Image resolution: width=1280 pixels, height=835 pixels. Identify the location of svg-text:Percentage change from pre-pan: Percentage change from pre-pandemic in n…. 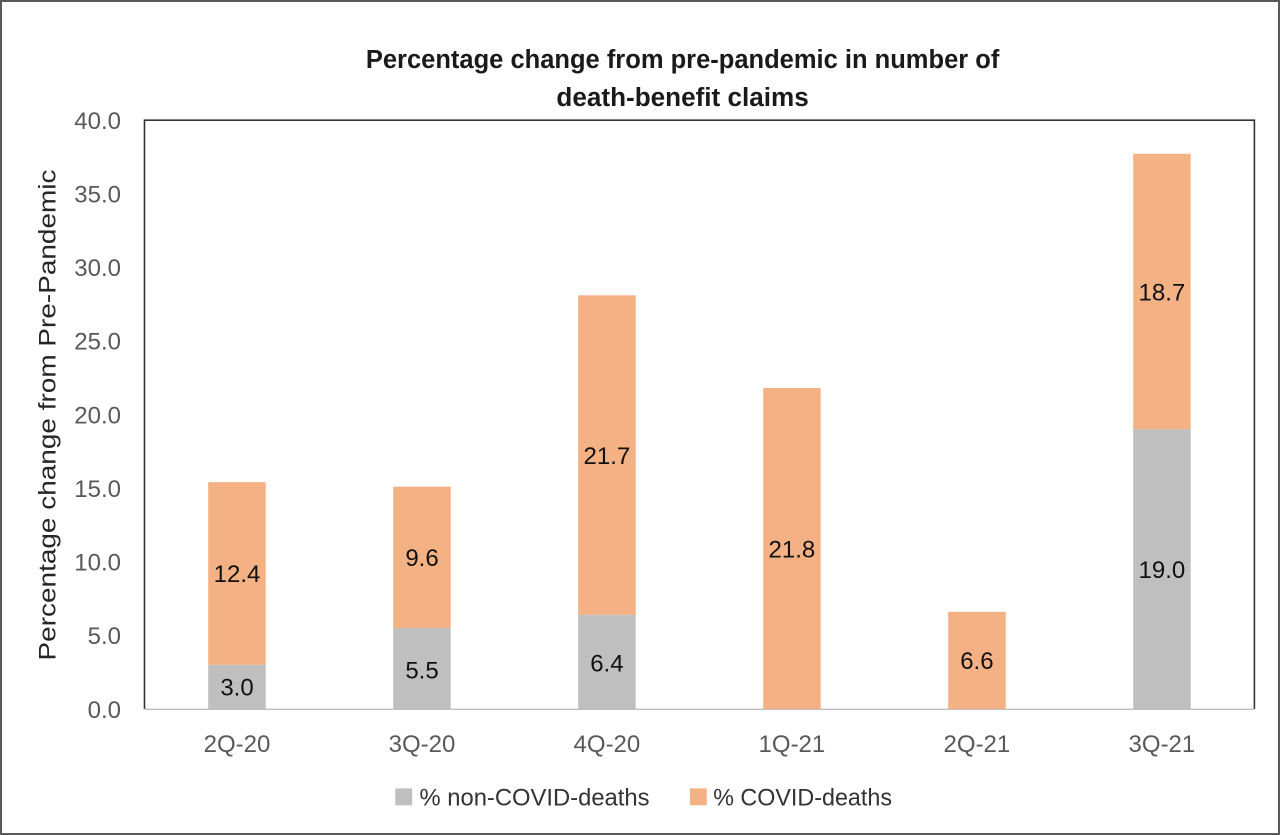
(683, 60).